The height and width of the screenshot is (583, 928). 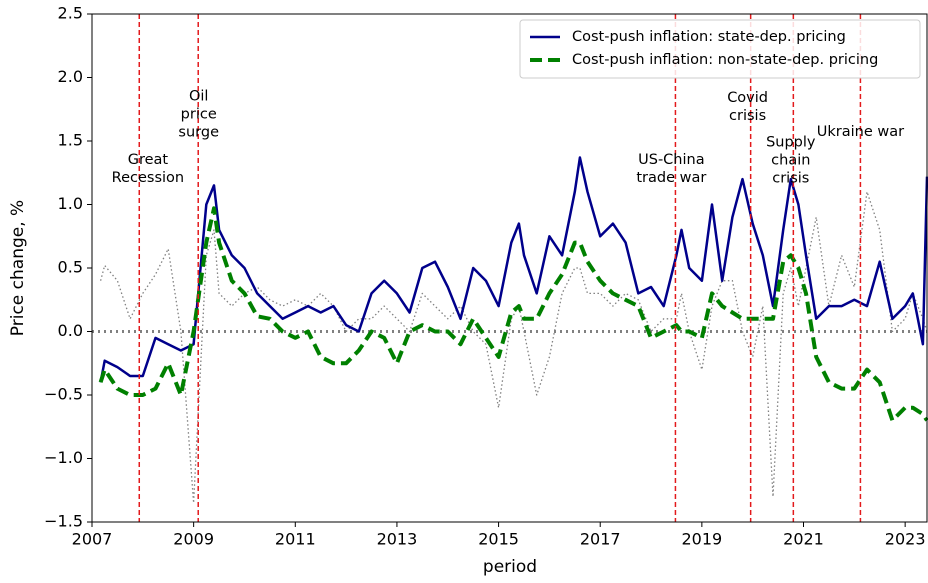 What do you see at coordinates (63, 394) in the screenshot?
I see `y-tick-label: −0.5` at bounding box center [63, 394].